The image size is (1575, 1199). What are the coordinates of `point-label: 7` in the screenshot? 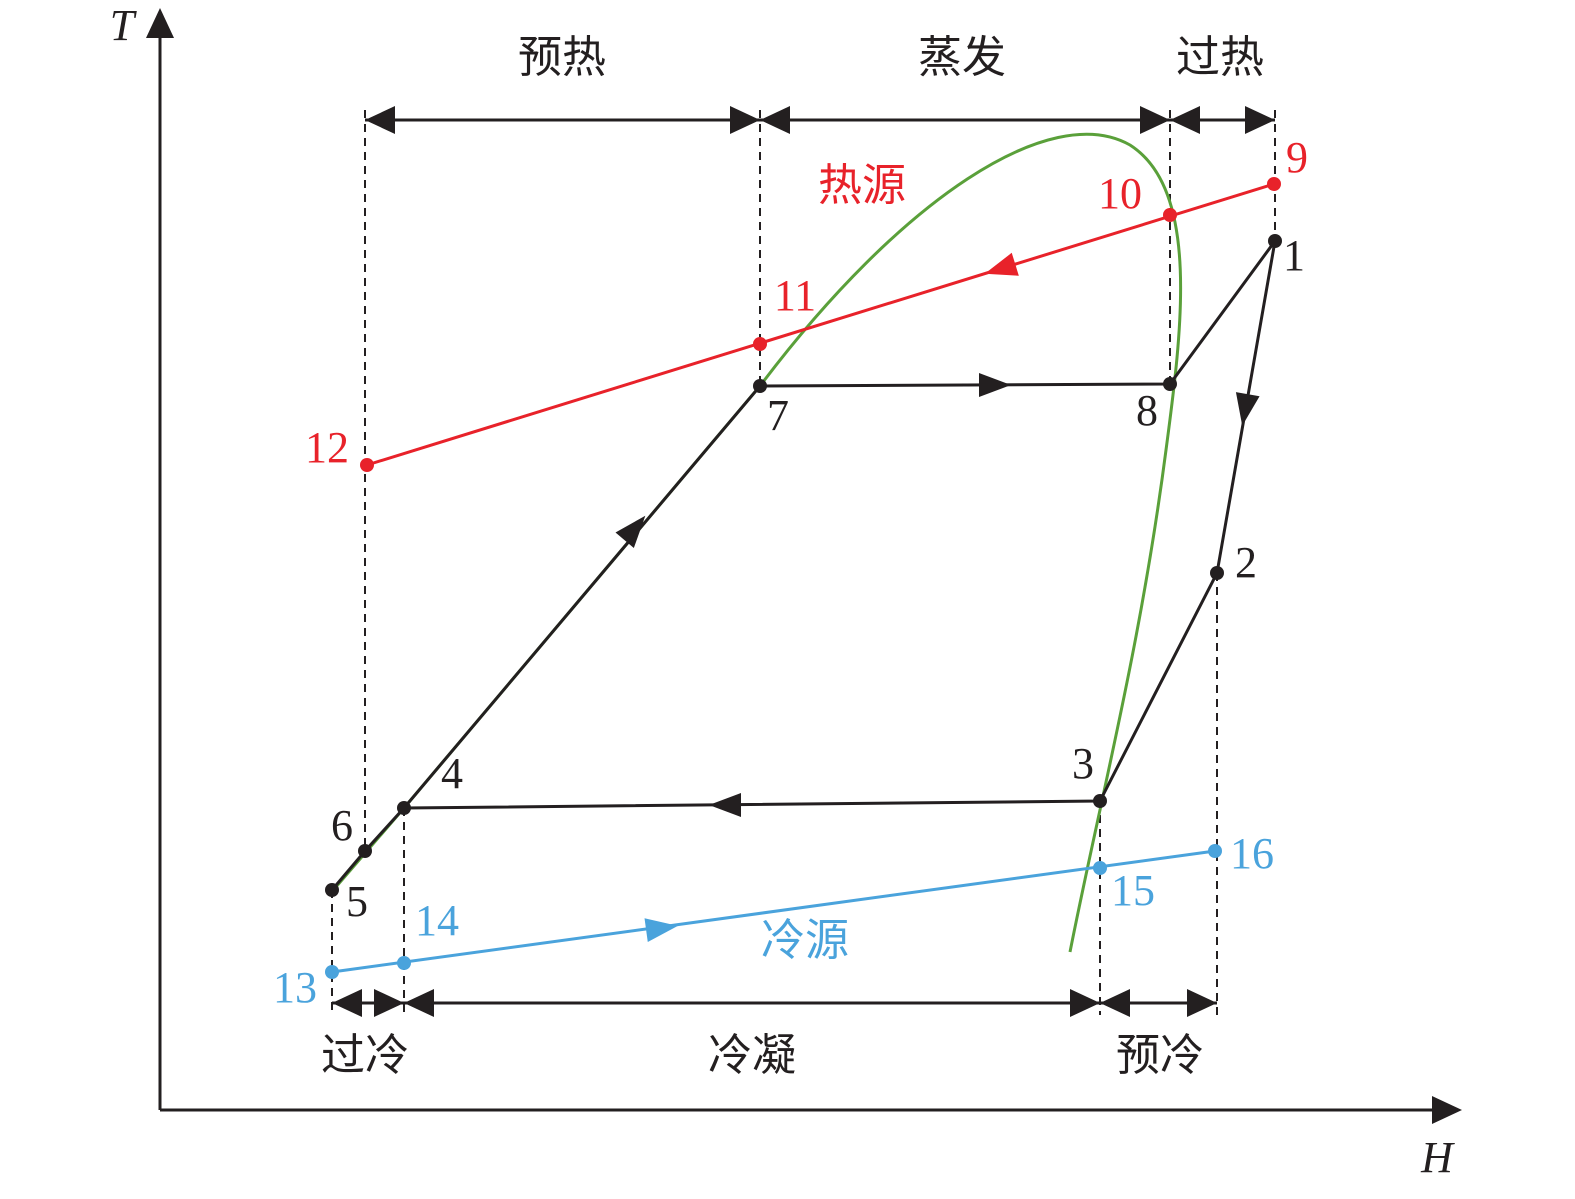 It's located at (778, 415).